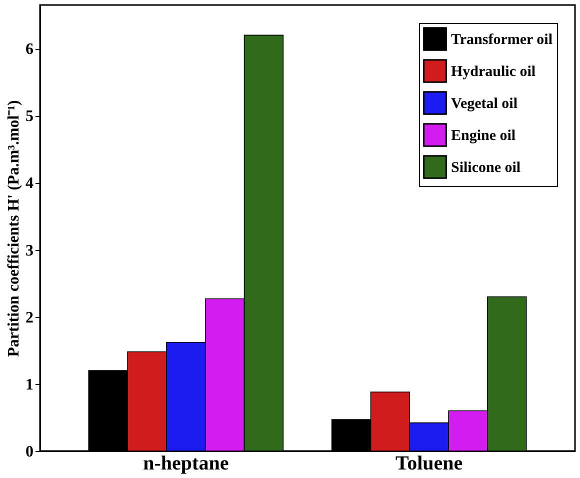 Image resolution: width=580 pixels, height=478 pixels. I want to click on y-tick-label: 1, so click(30, 385).